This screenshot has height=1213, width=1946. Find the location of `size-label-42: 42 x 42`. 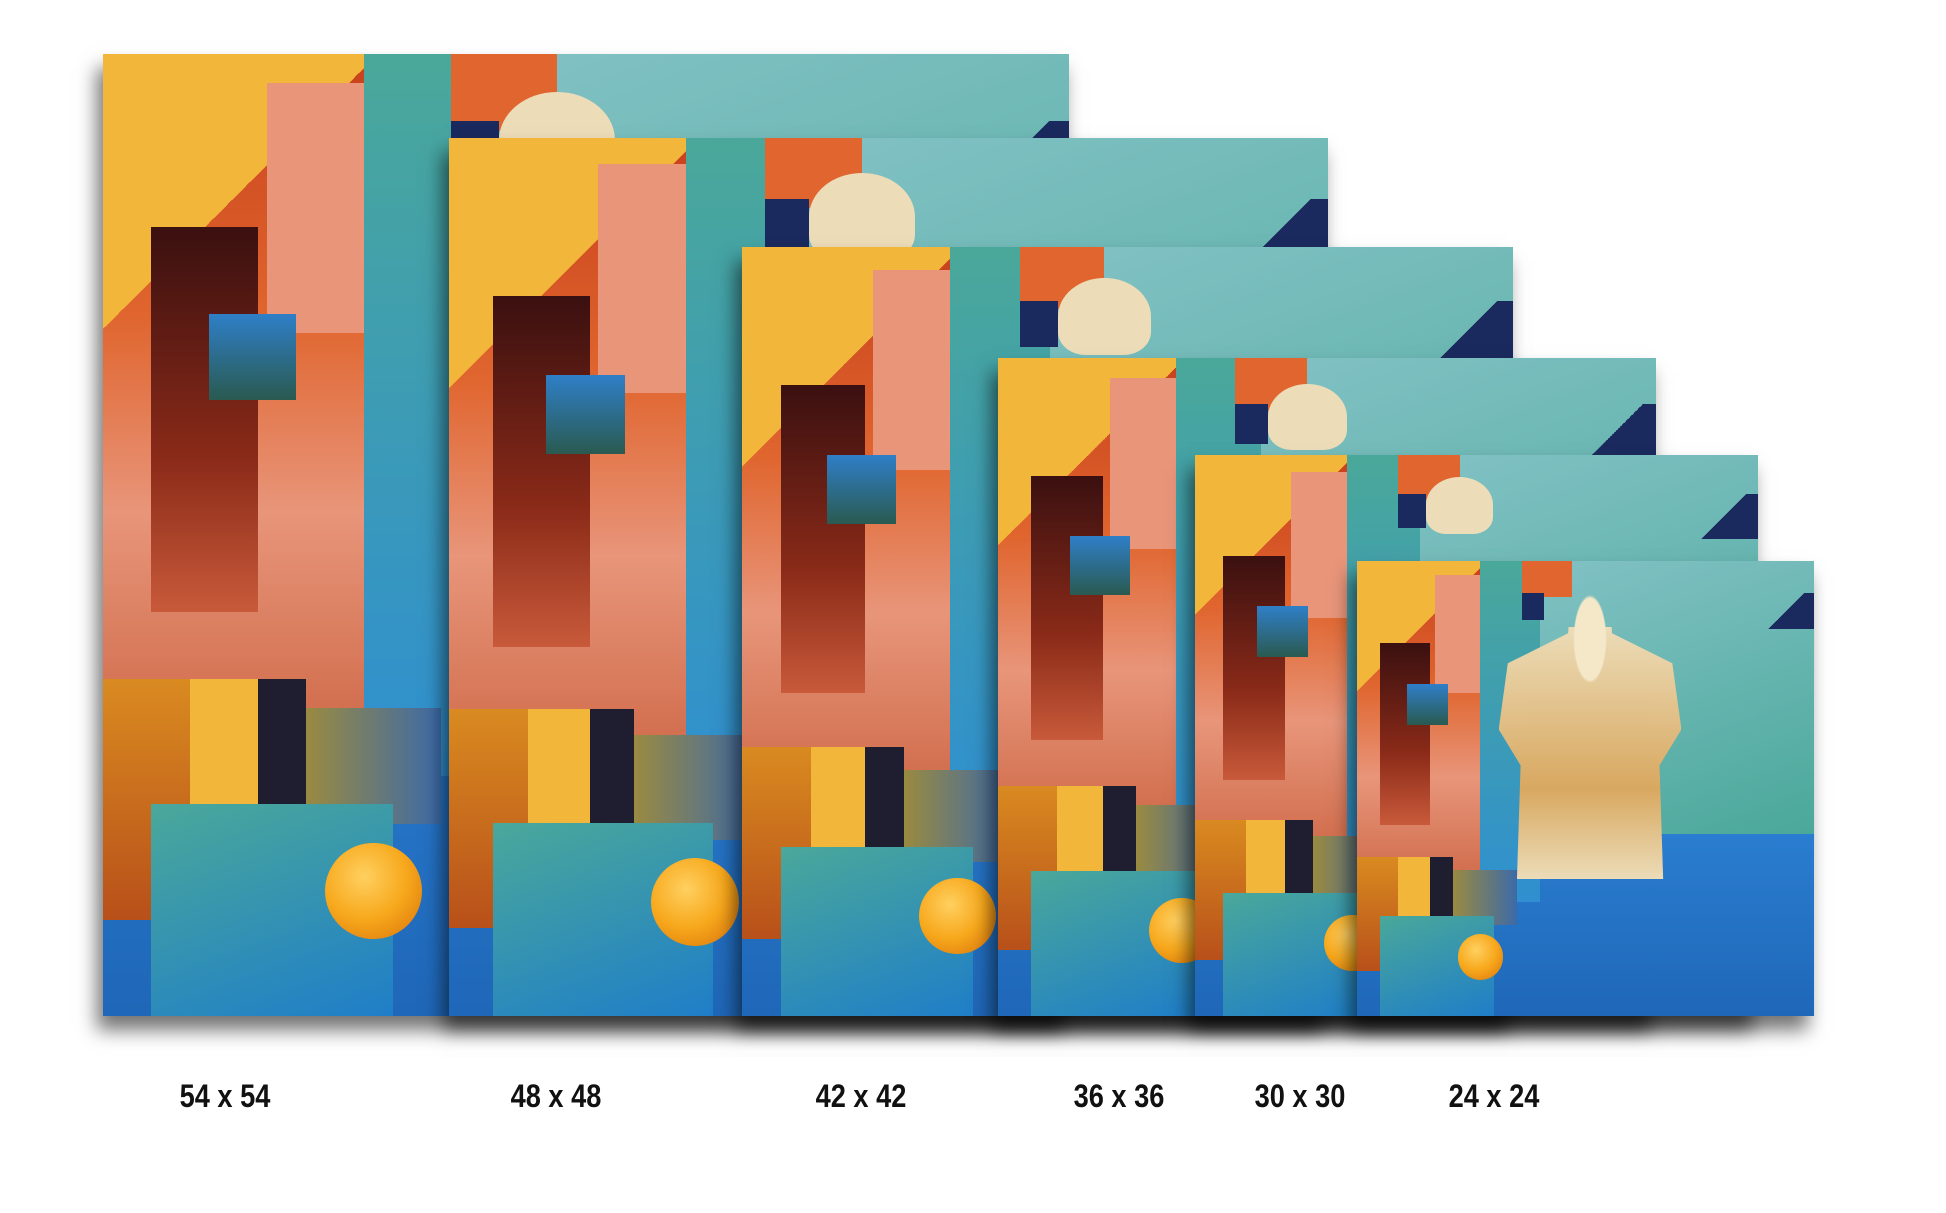

size-label-42: 42 x 42 is located at coordinates (861, 1096).